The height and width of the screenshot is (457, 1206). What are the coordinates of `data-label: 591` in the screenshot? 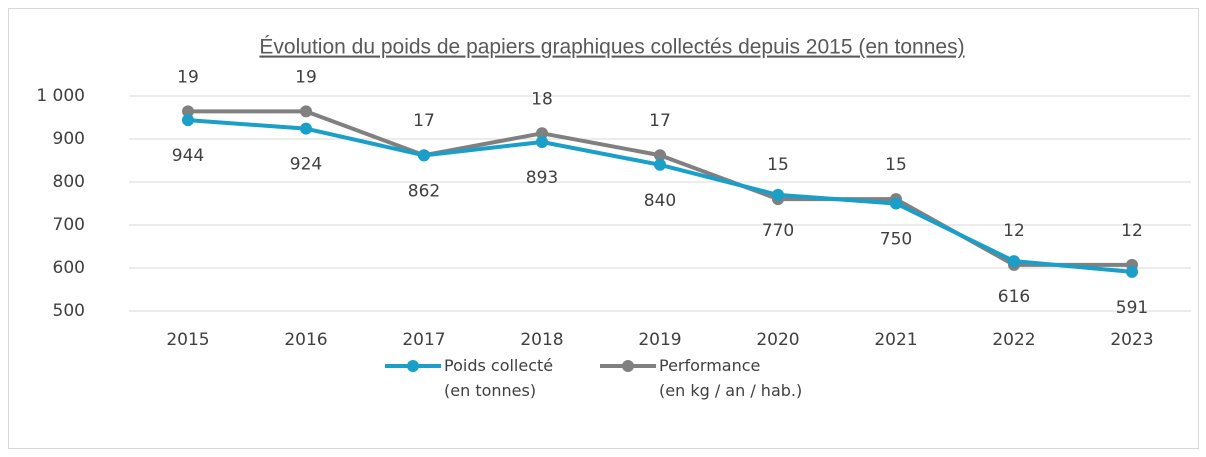 It's located at (1132, 308).